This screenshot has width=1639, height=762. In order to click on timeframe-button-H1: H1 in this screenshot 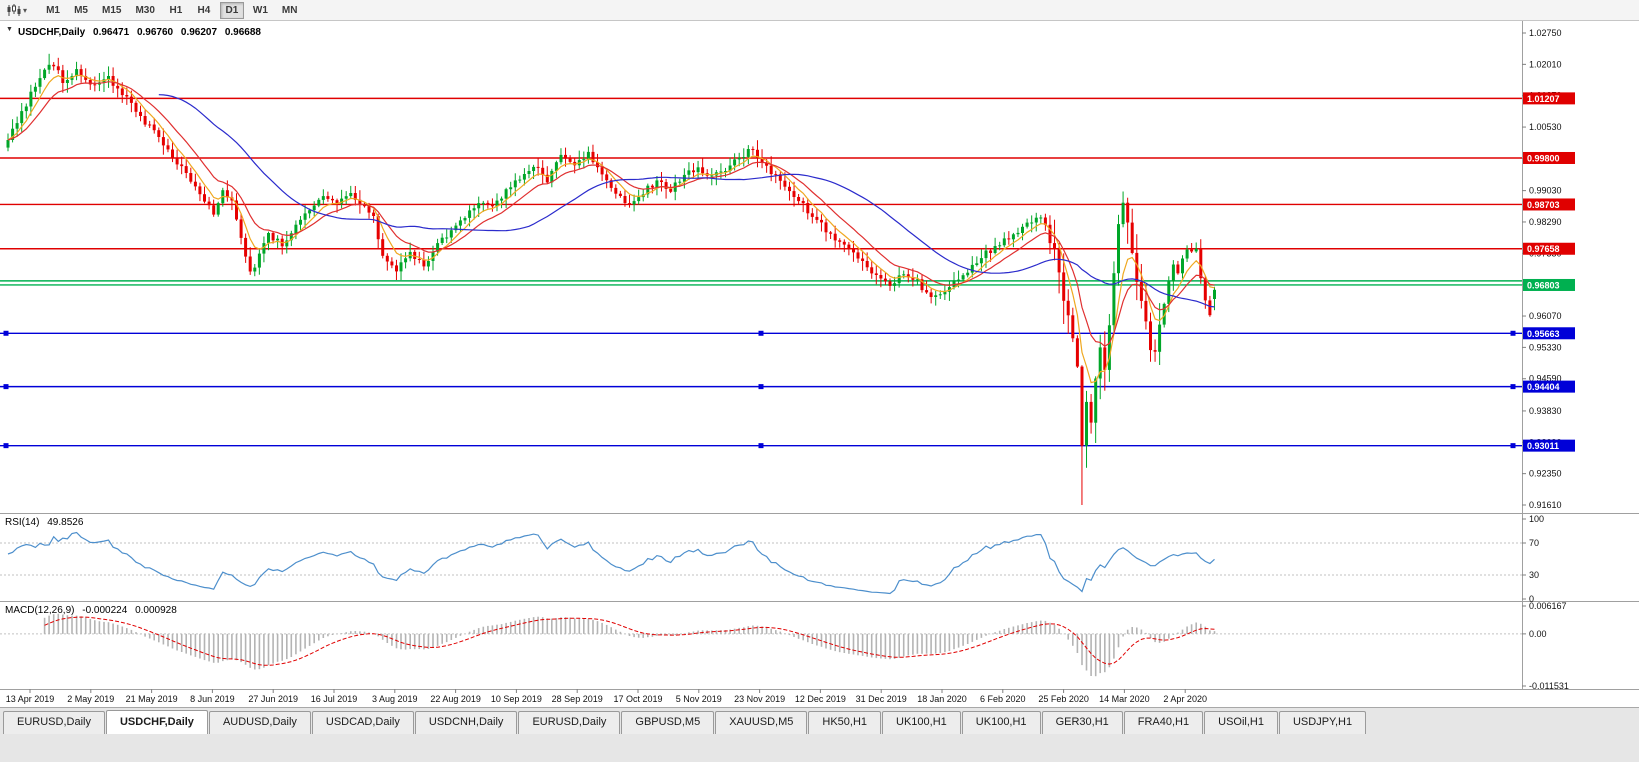, I will do `click(176, 10)`.